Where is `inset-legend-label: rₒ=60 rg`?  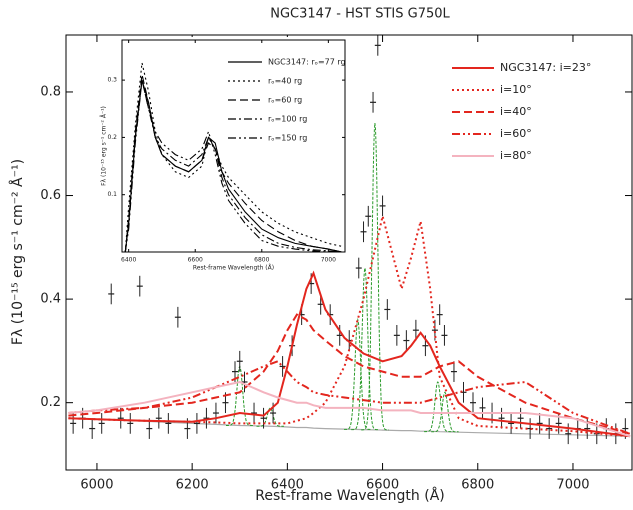 inset-legend-label: rₒ=60 rg is located at coordinates (285, 100).